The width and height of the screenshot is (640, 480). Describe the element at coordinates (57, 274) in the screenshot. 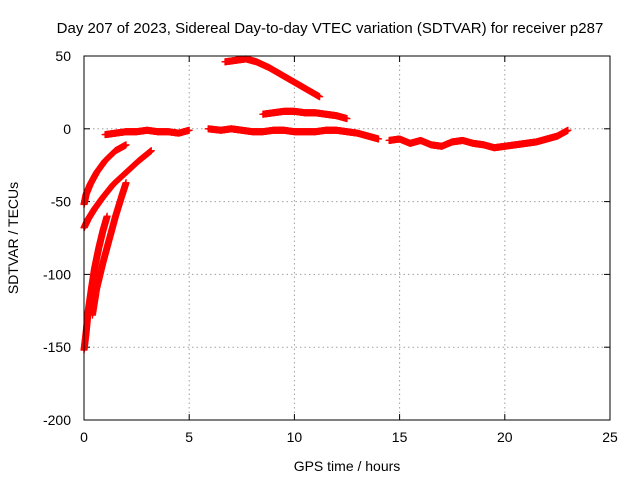

I see `y-tick-label: -100` at that location.